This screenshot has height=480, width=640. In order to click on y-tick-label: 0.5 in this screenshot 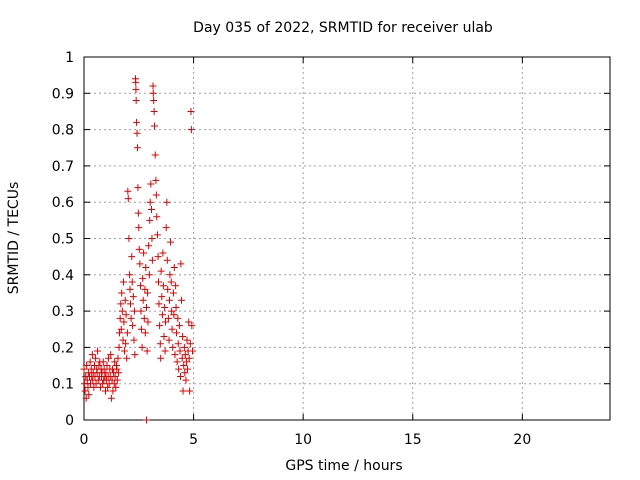, I will do `click(63, 240)`.